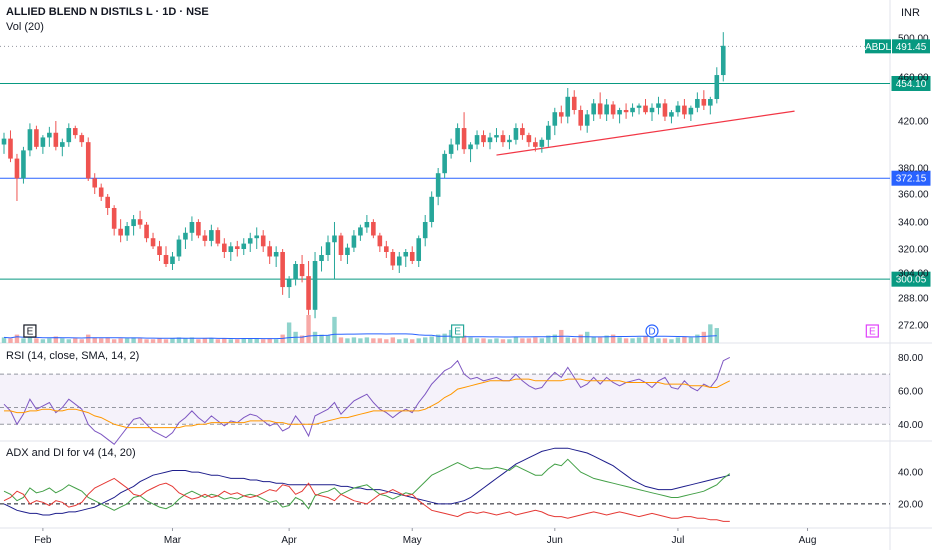 Image resolution: width=932 pixels, height=550 pixels. What do you see at coordinates (910, 391) in the screenshot?
I see `rsi-tick-label: 60.00` at bounding box center [910, 391].